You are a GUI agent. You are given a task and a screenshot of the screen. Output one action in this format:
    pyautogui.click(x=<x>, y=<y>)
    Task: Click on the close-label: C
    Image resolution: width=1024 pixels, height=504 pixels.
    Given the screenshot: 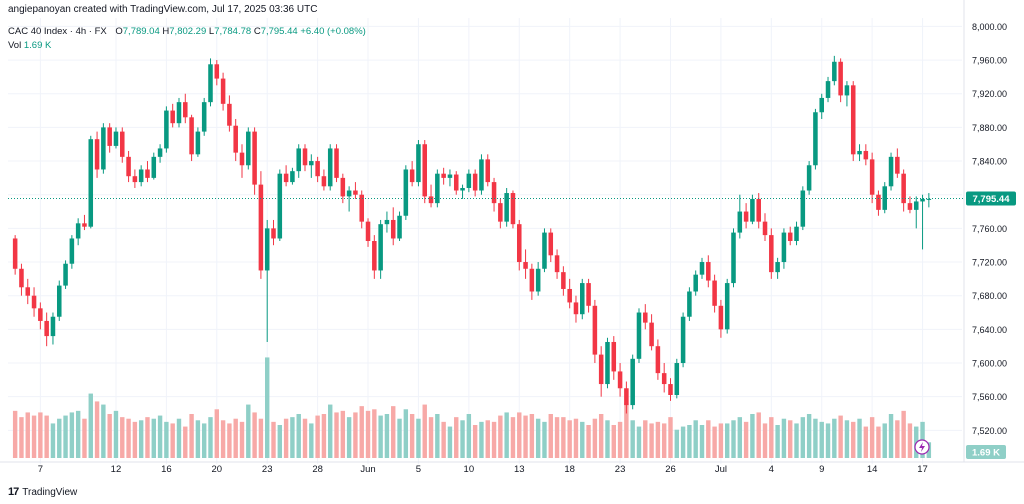 What is the action you would take?
    pyautogui.click(x=257, y=31)
    